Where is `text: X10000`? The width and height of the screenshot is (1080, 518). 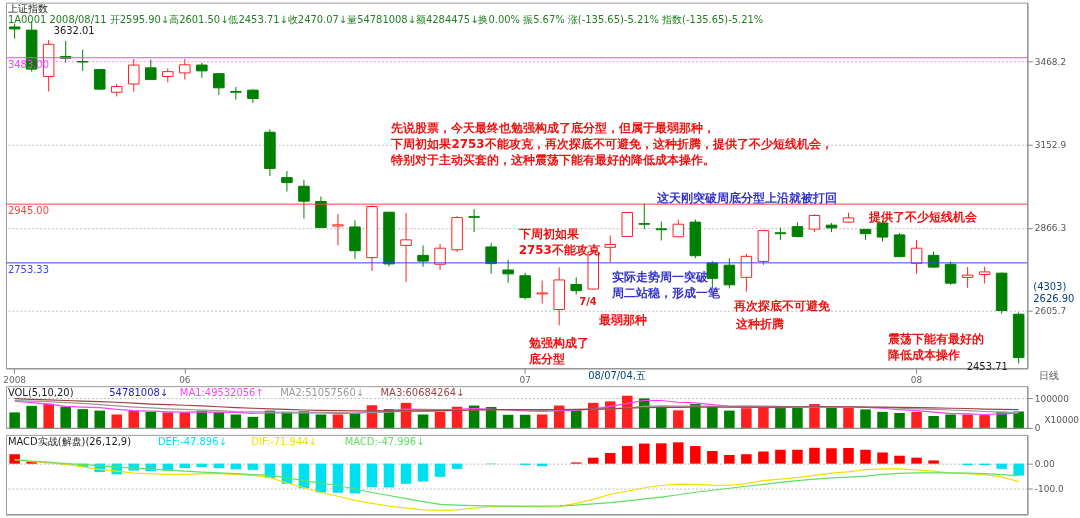 text: X10000 is located at coordinates (1062, 419).